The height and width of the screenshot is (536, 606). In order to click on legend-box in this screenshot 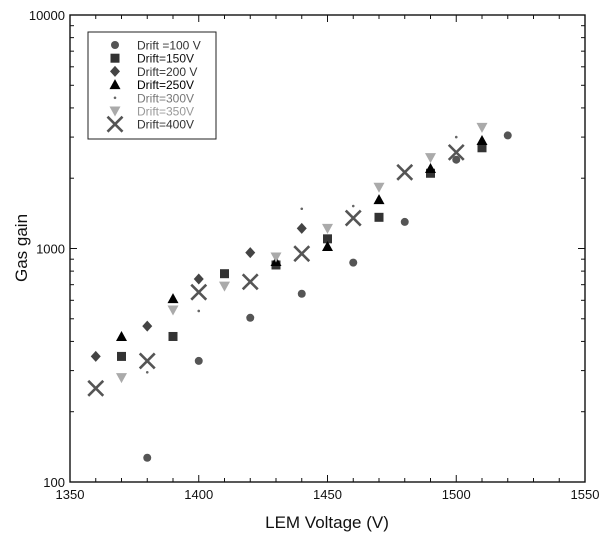, I will do `click(152, 85)`.